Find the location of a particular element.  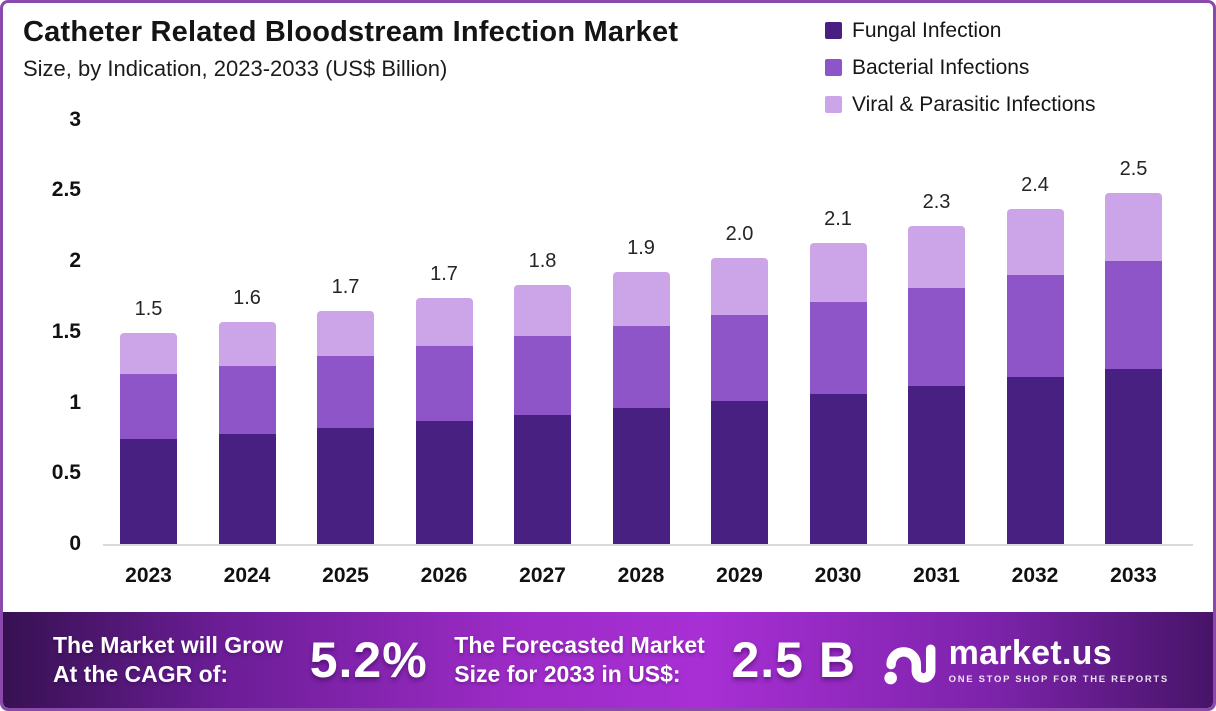

legend-swatch-viral is located at coordinates (833, 104).